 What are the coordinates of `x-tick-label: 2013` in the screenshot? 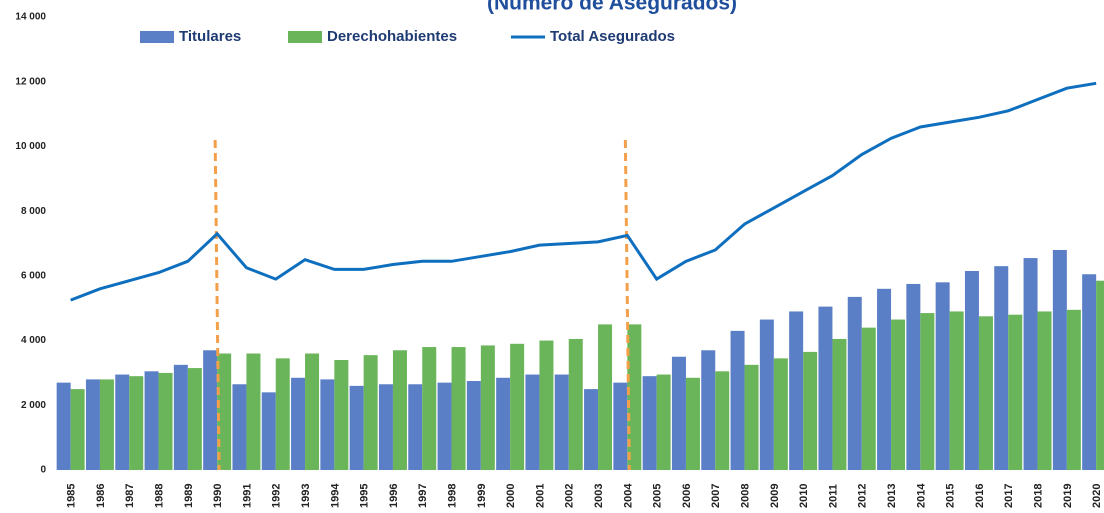 It's located at (892, 496).